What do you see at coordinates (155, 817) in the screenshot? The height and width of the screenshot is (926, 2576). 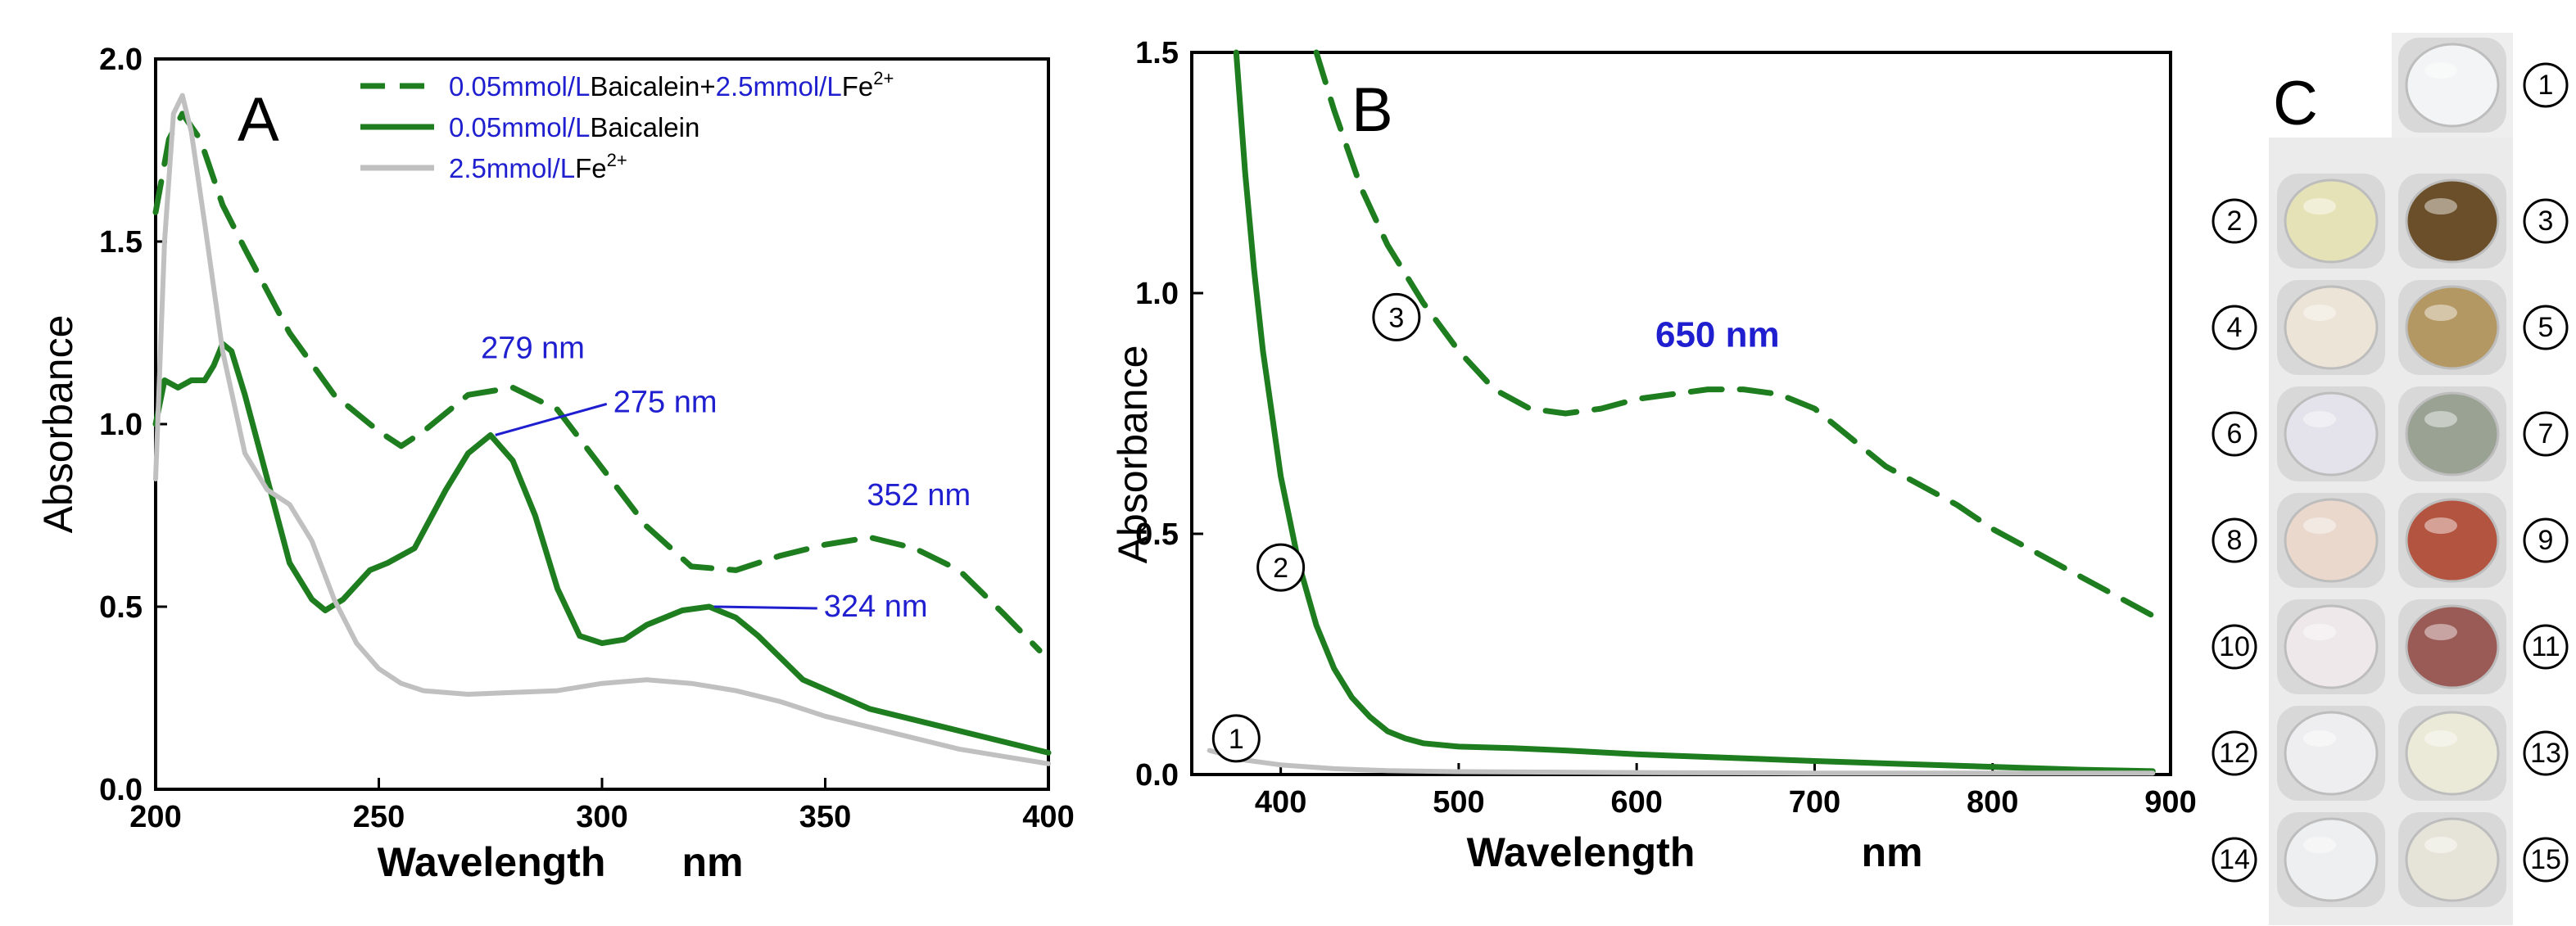 I see `panel-a-xtick-label: 200` at bounding box center [155, 817].